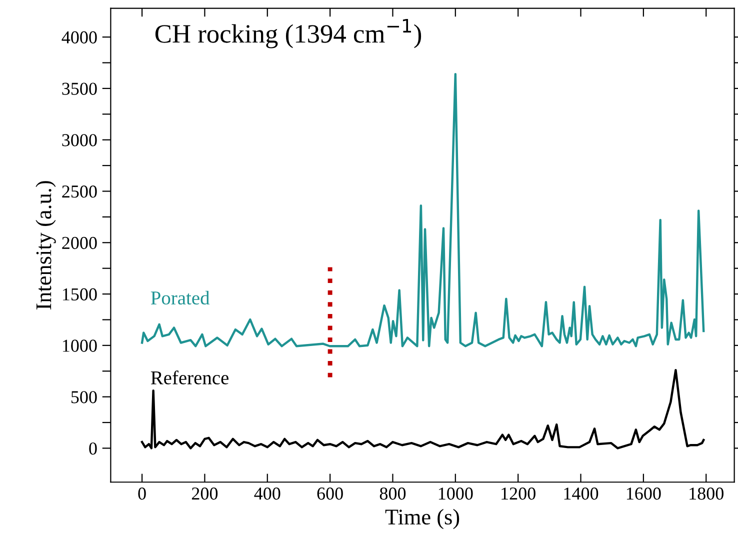  Describe the element at coordinates (142, 494) in the screenshot. I see `x-tick-label: 0` at that location.